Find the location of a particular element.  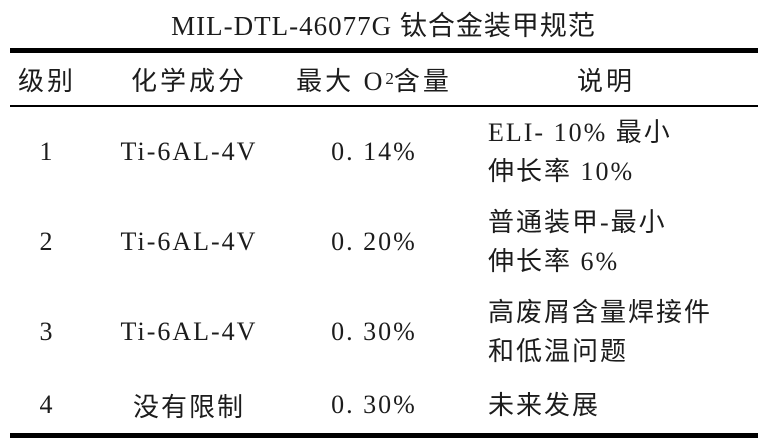

description-cell: ELI- 10% 最小 伸长率 10% is located at coordinates (606, 152).